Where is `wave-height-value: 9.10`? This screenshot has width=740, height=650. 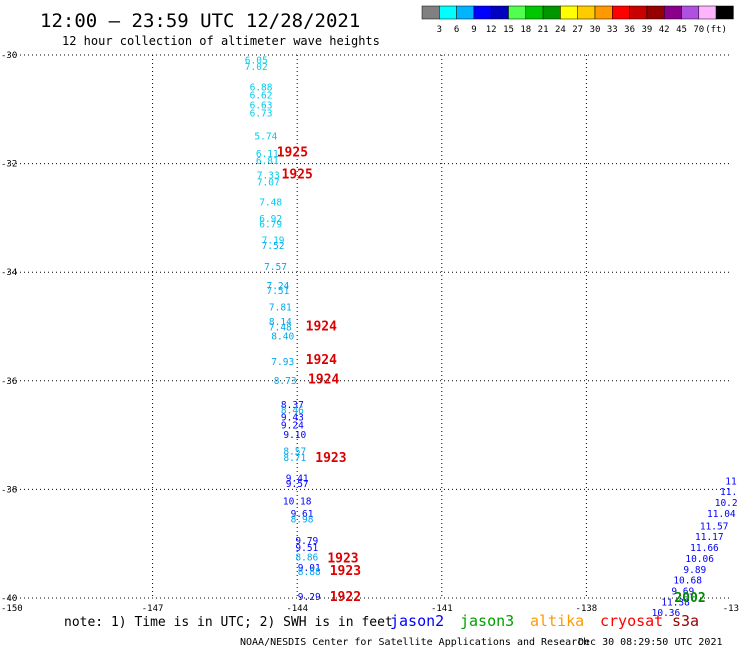 wave-height-value: 9.10 is located at coordinates (294, 435).